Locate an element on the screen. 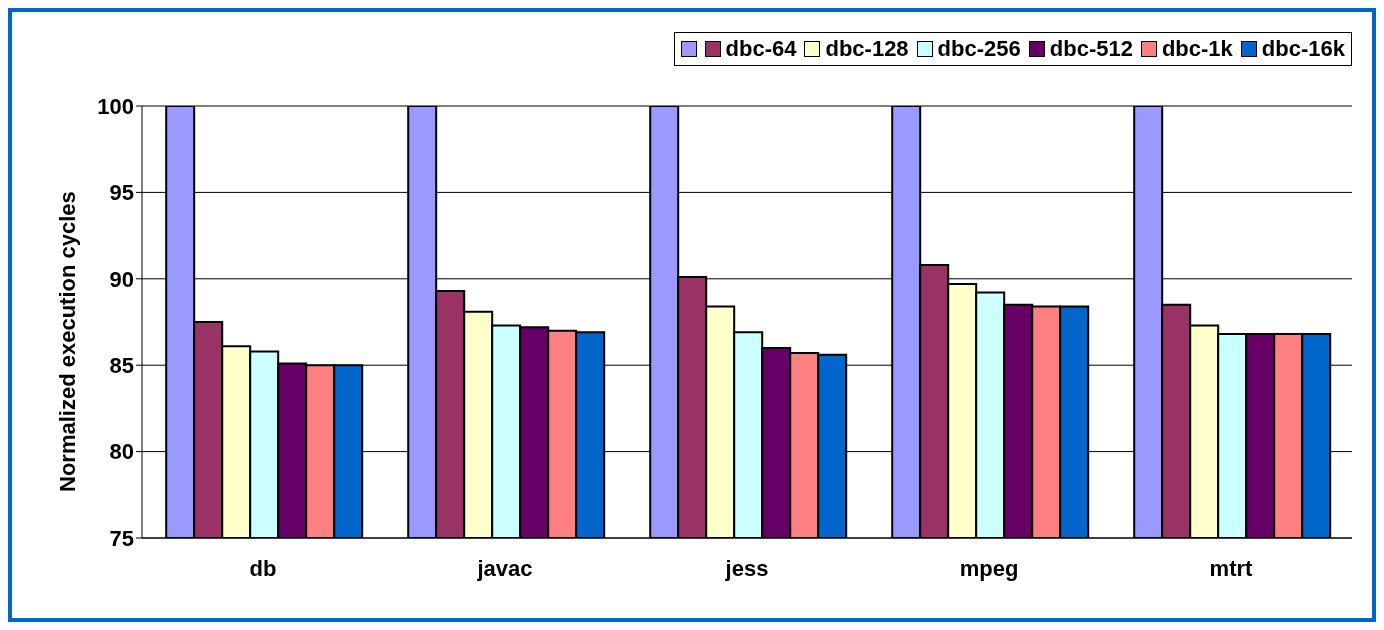 The width and height of the screenshot is (1384, 630). y-tick-label: 95 is located at coordinates (121, 193).